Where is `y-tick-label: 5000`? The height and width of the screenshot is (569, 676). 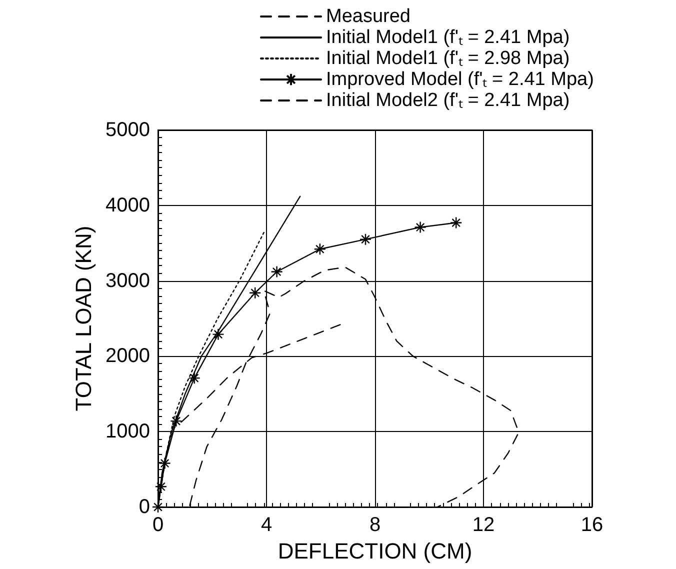 y-tick-label: 5000 is located at coordinates (128, 130).